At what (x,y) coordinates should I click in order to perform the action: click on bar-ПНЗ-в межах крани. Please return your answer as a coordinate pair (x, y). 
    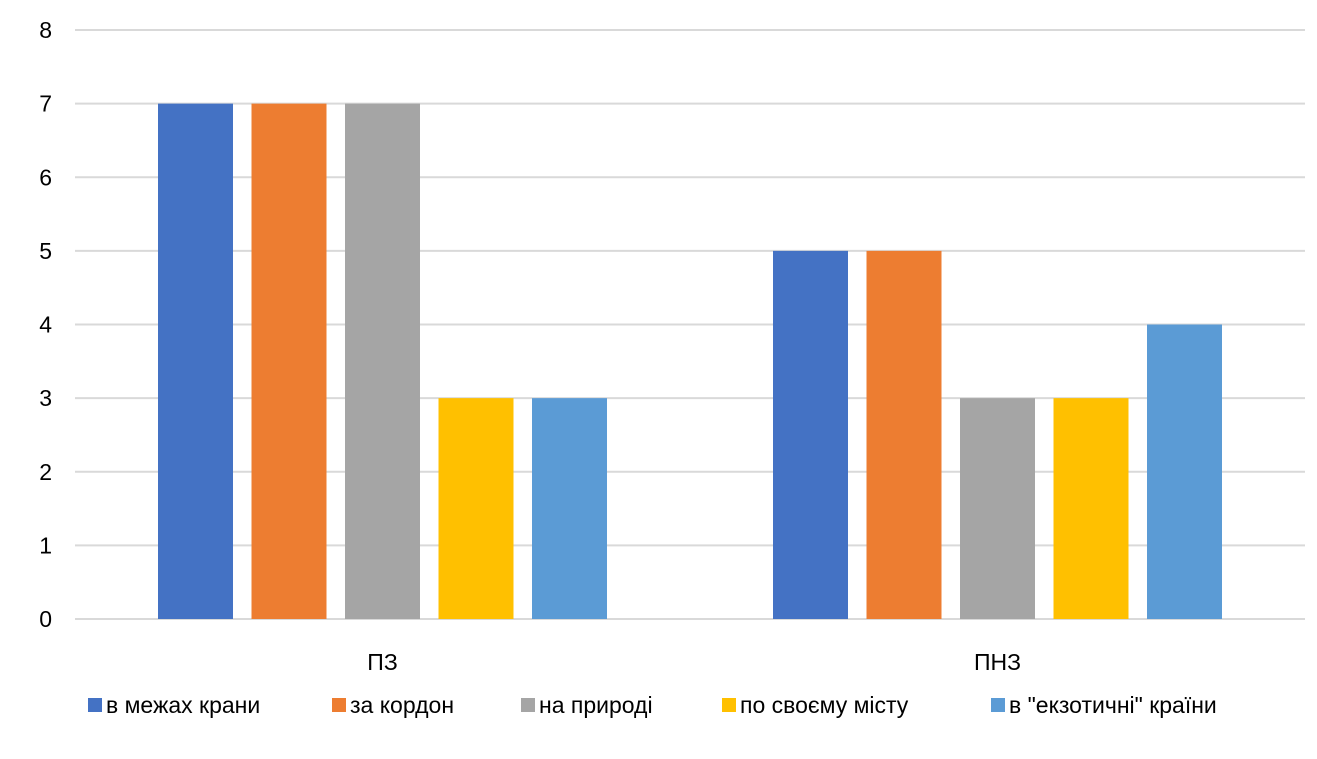
    Looking at the image, I should click on (810, 434).